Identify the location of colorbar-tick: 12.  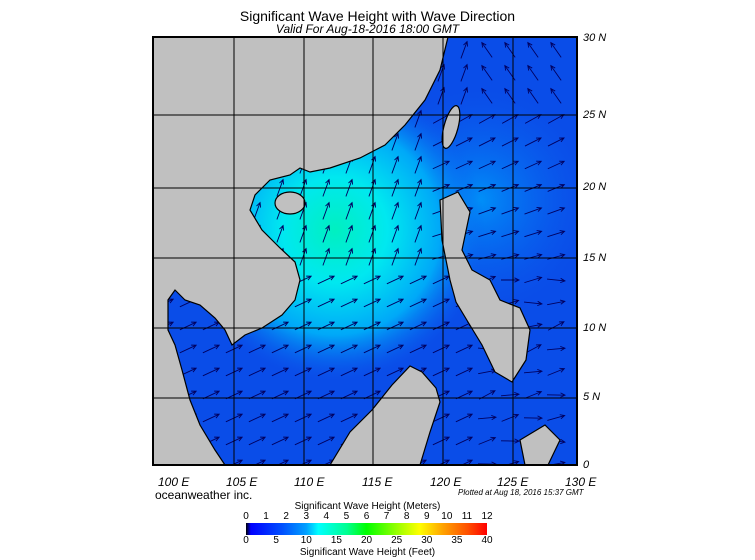
(487, 516).